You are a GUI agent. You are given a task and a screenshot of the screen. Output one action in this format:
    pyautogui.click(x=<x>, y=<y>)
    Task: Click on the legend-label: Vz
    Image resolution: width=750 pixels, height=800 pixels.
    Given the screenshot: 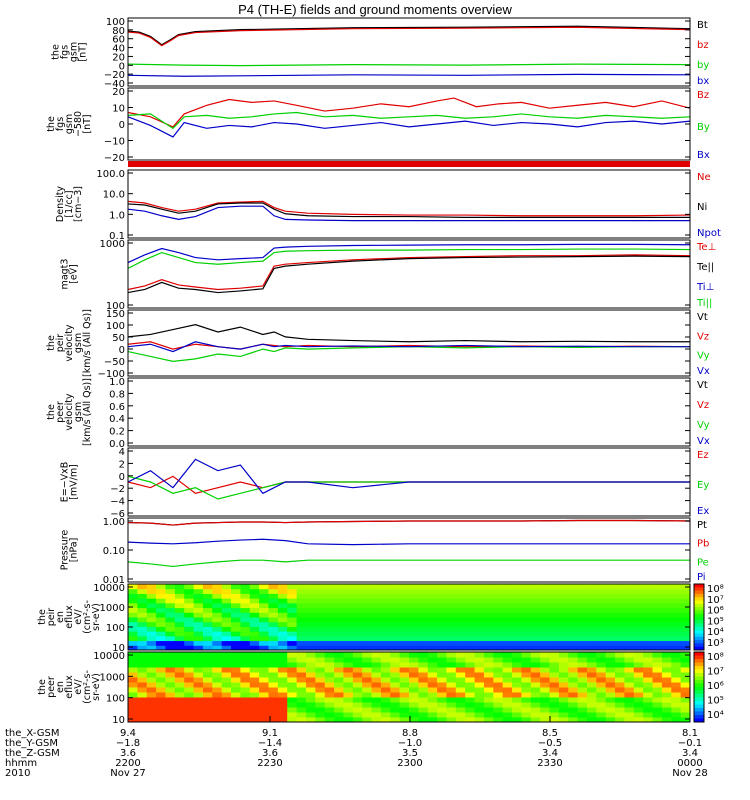 What is the action you would take?
    pyautogui.click(x=703, y=336)
    